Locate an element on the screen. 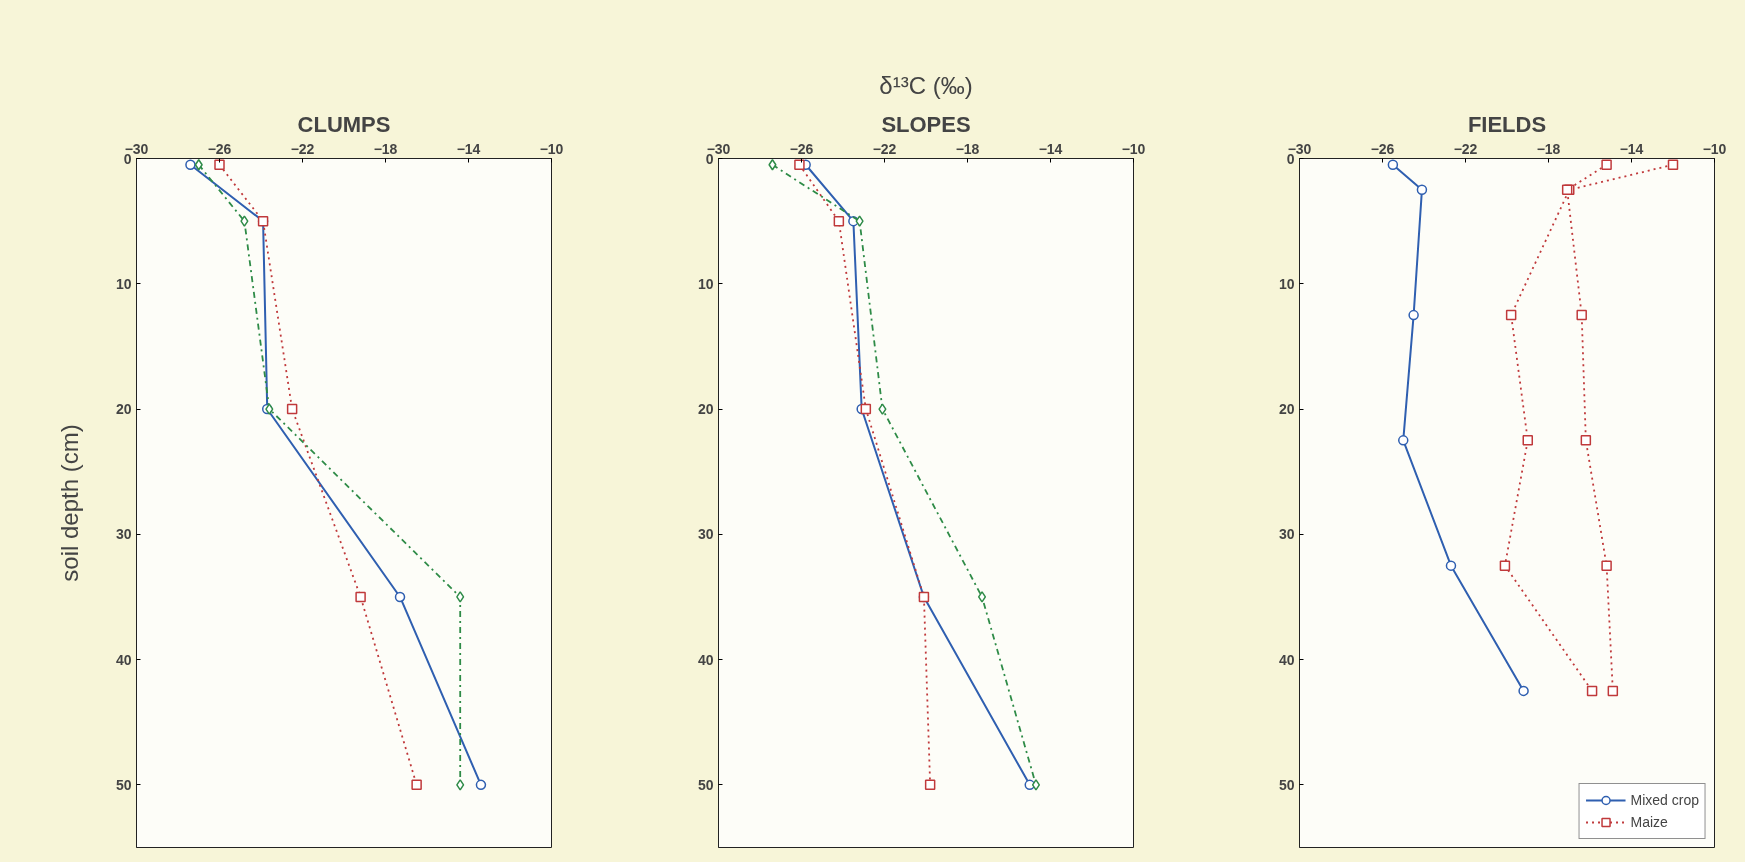 This screenshot has width=1745, height=862. chart-title: CLUMPS is located at coordinates (344, 124).